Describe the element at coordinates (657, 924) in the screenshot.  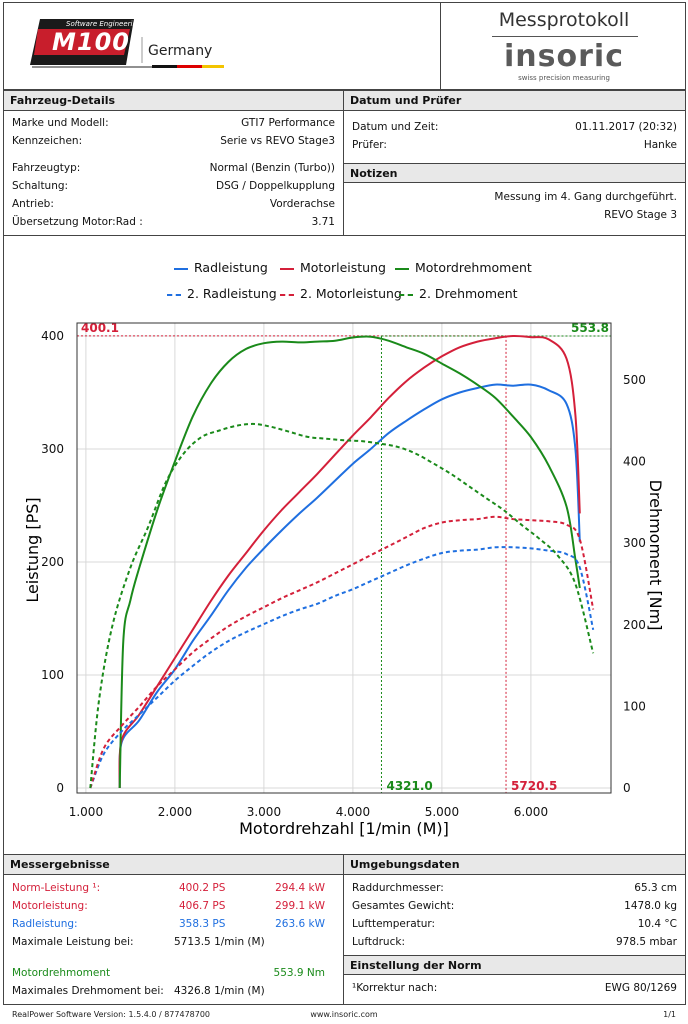
I see `environment-value: 10.4 °C` at that location.